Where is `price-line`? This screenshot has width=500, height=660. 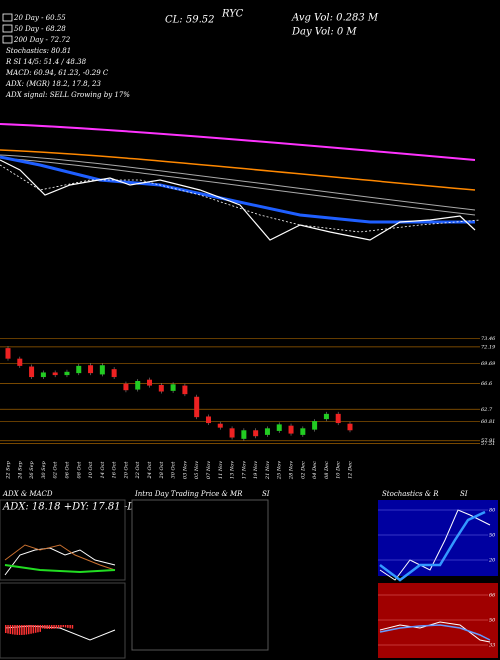 price-line is located at coordinates (238, 200).